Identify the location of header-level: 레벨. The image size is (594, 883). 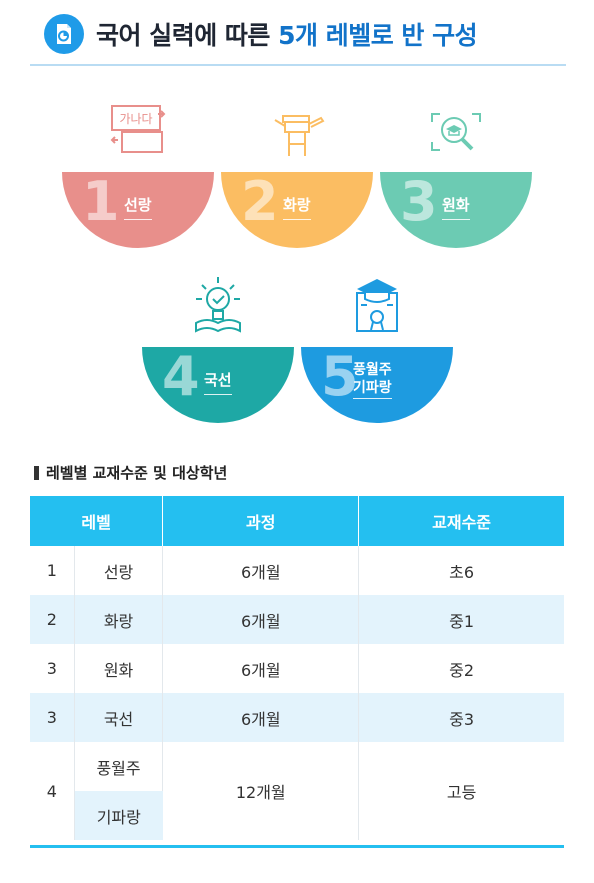
(97, 521).